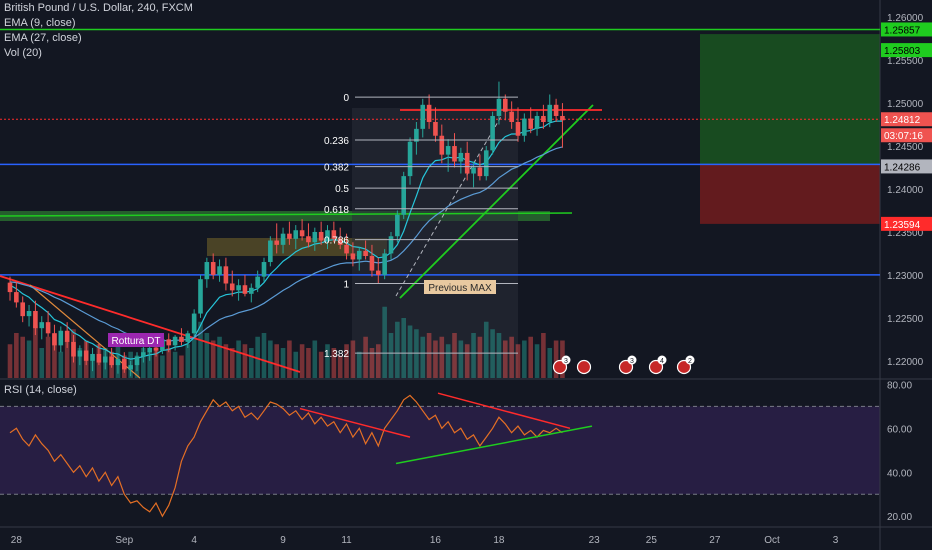  What do you see at coordinates (355, 422) in the screenshot?
I see `rsi-downtrend-line` at bounding box center [355, 422].